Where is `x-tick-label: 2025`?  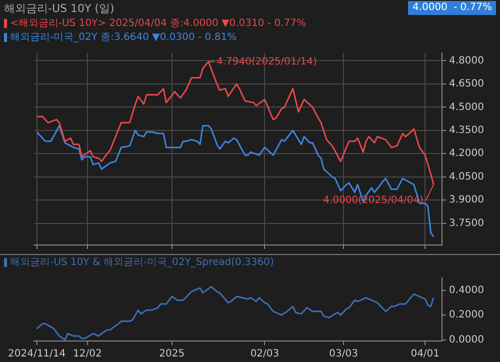
x-tick-label: 2025 is located at coordinates (172, 354).